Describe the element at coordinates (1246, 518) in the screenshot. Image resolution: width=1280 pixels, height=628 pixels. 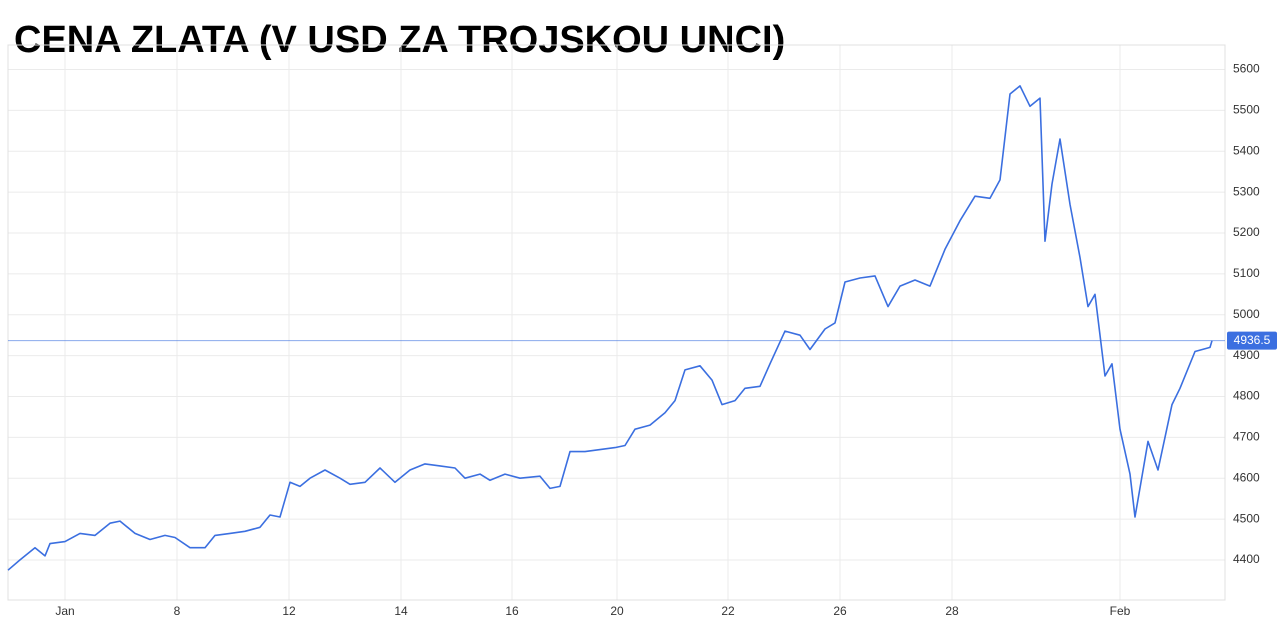
I see `y-tick-label: 4500` at that location.